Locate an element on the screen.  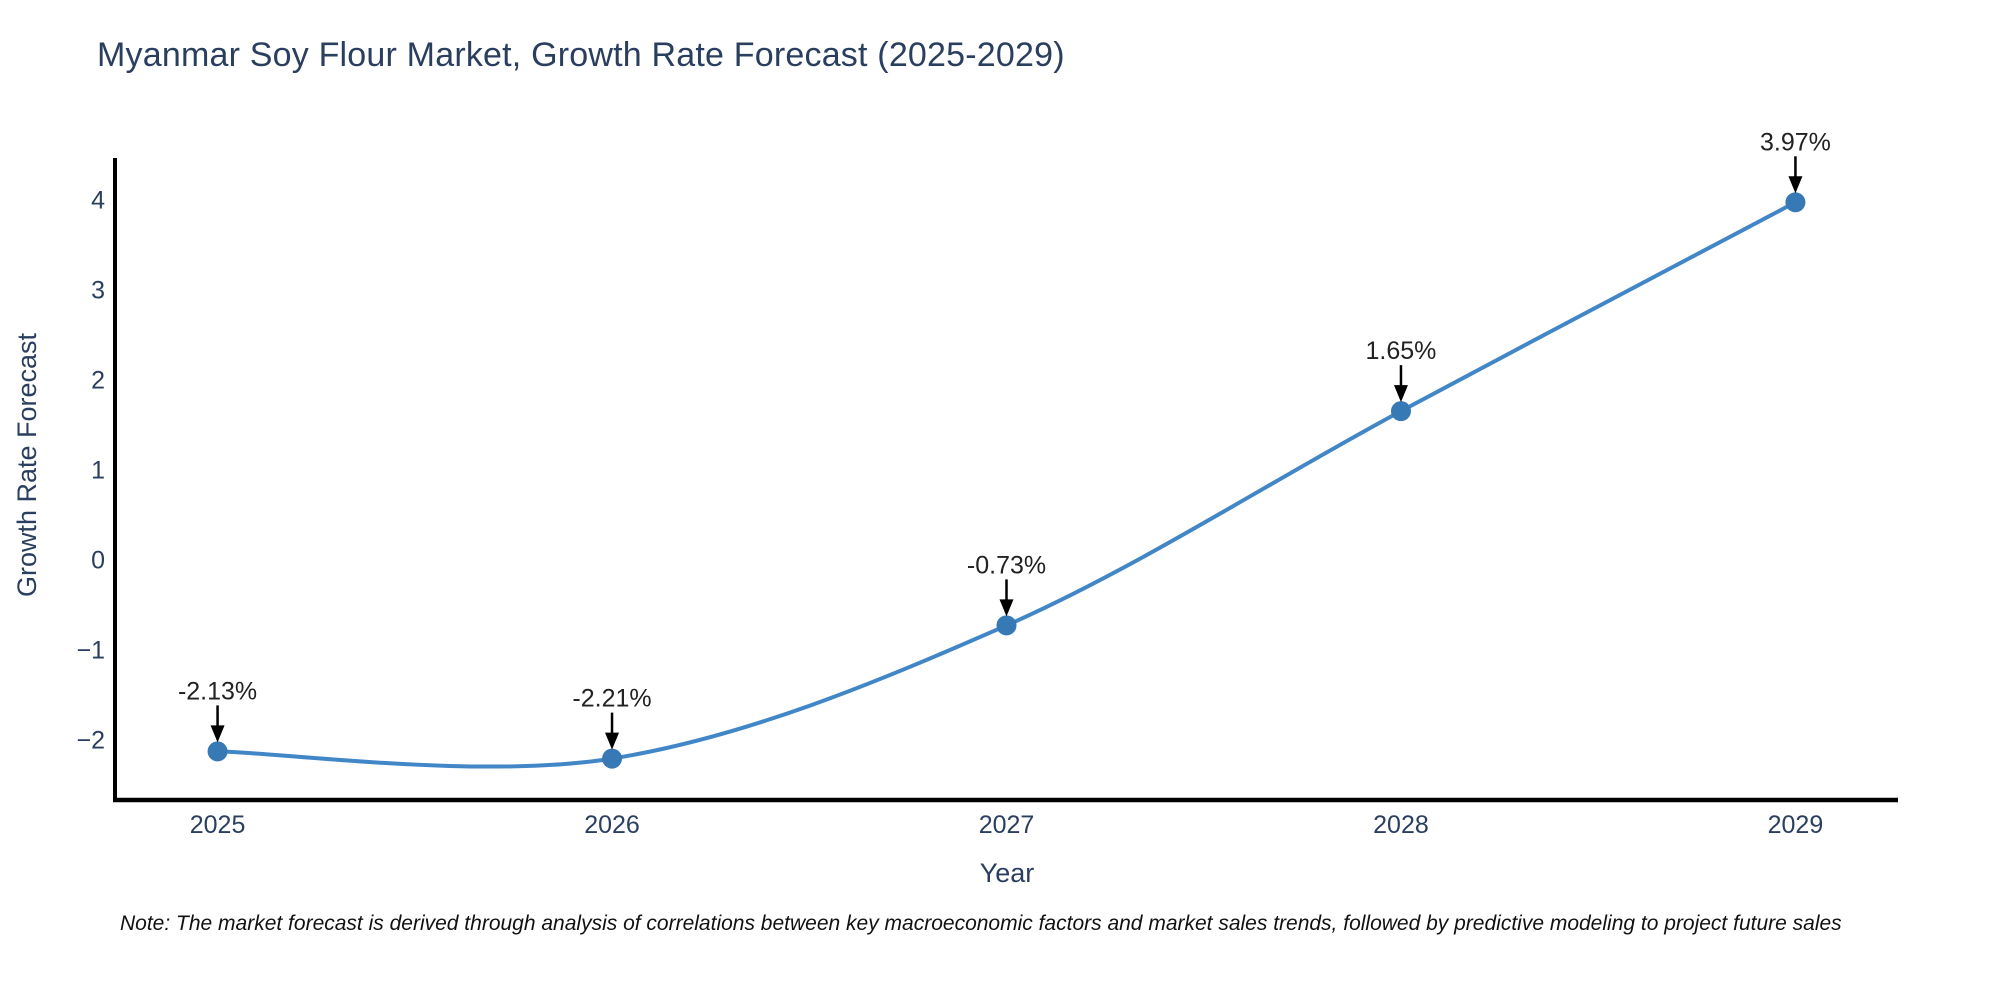
y-tick-label: −1 is located at coordinates (90, 651).